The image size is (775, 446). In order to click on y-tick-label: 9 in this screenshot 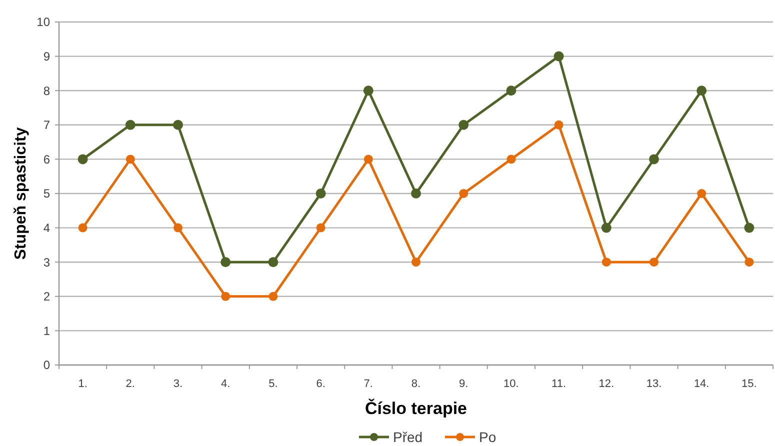, I will do `click(46, 57)`.